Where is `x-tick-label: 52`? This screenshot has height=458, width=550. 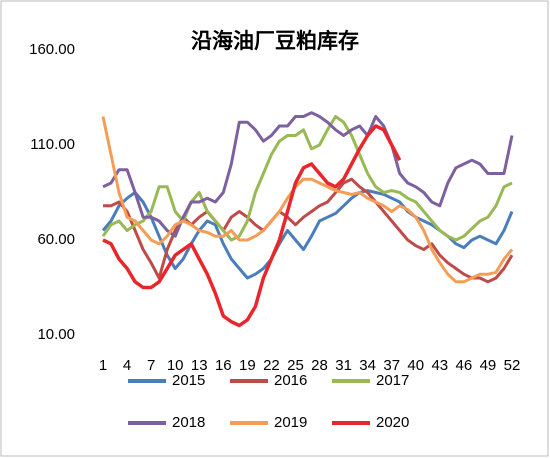
x-tick-label: 52 is located at coordinates (512, 365).